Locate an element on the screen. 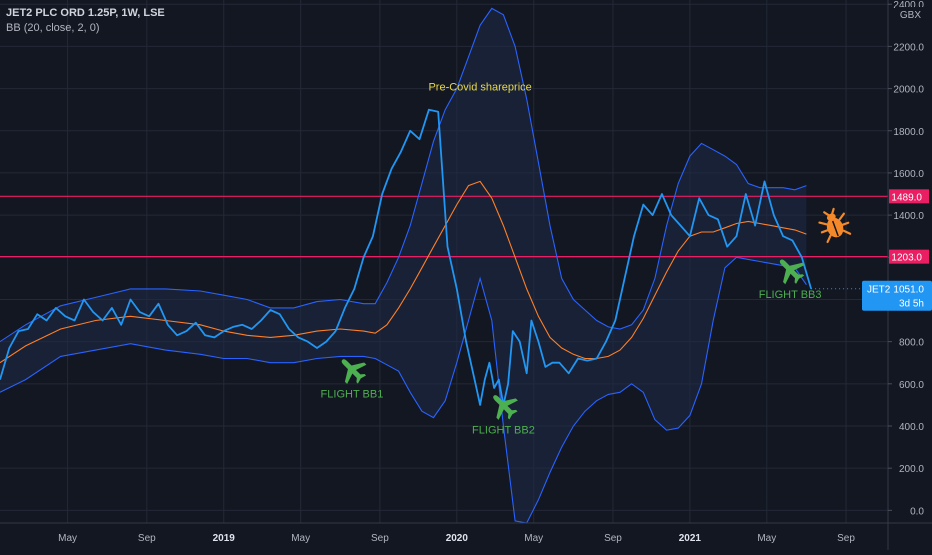  bug-wing-split is located at coordinates (835, 228).